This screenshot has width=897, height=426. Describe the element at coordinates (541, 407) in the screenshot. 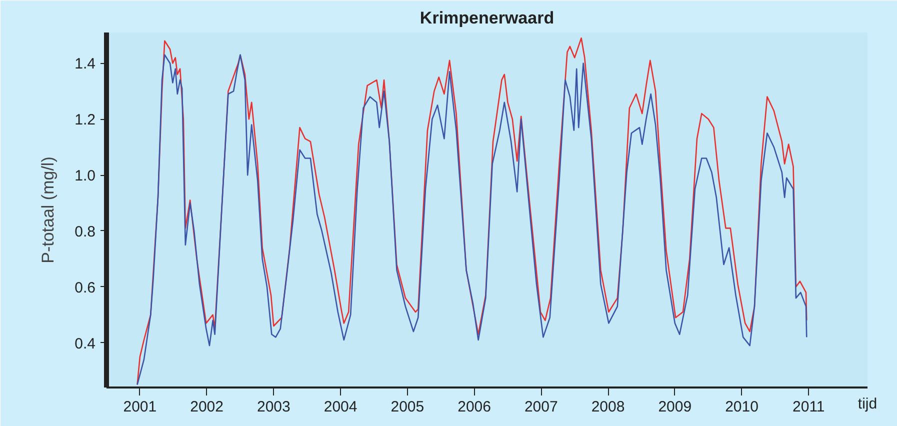

I see `x-tick-label: 2007` at that location.